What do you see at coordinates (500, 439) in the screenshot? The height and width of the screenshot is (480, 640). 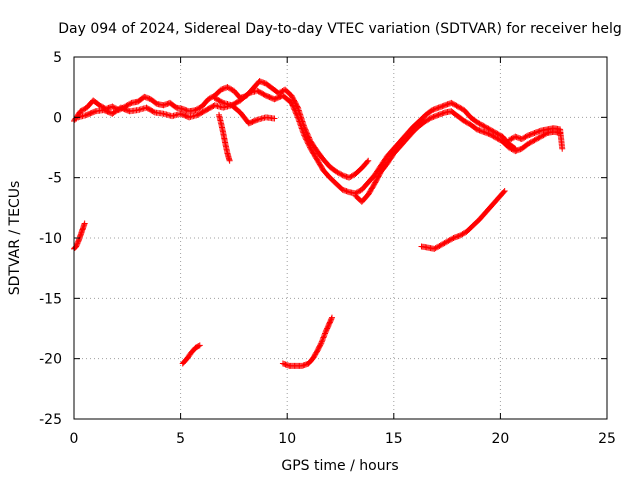 I see `x-tick-label: 20` at bounding box center [500, 439].